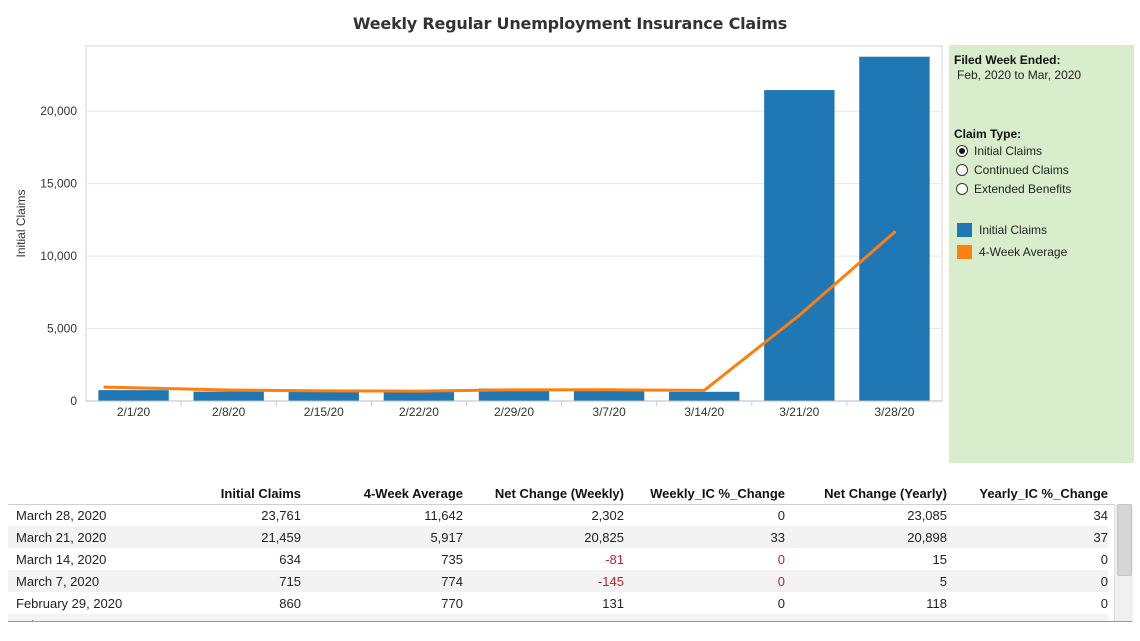  I want to click on legend-label: 4-Week Average, so click(1023, 252).